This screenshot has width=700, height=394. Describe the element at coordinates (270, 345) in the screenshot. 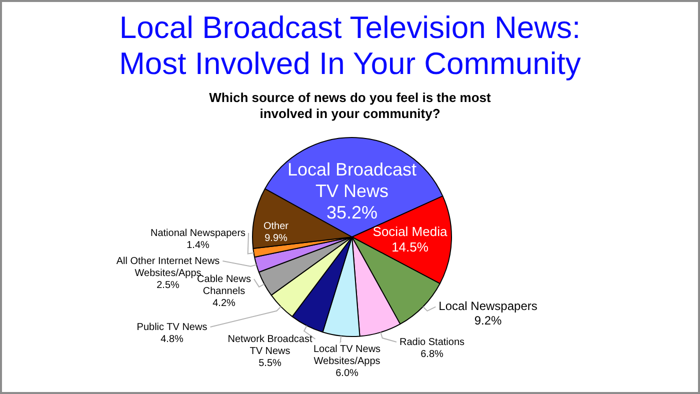

I see `slice-label: Network Broadcast TV News` at that location.